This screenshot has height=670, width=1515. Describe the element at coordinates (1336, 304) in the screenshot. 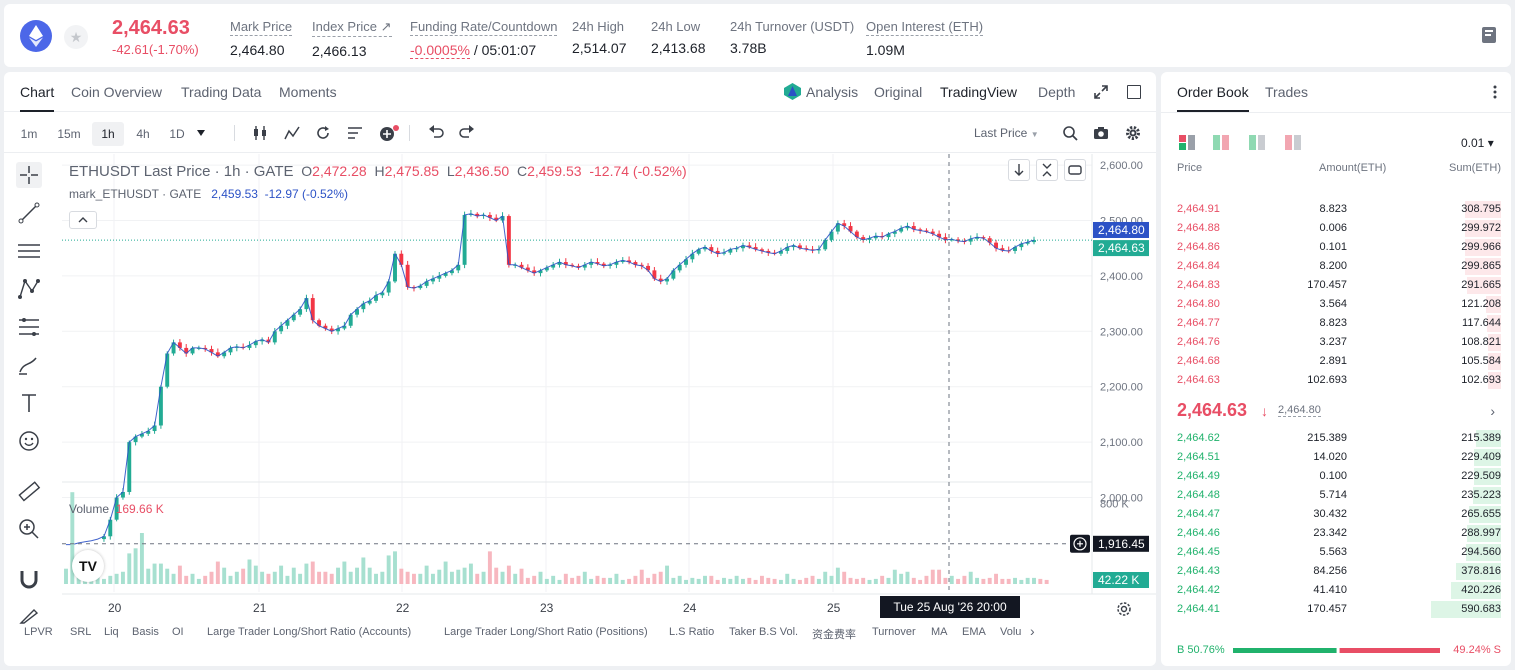

I see `ask-row: 2,464.80 3.564 121.208` at that location.